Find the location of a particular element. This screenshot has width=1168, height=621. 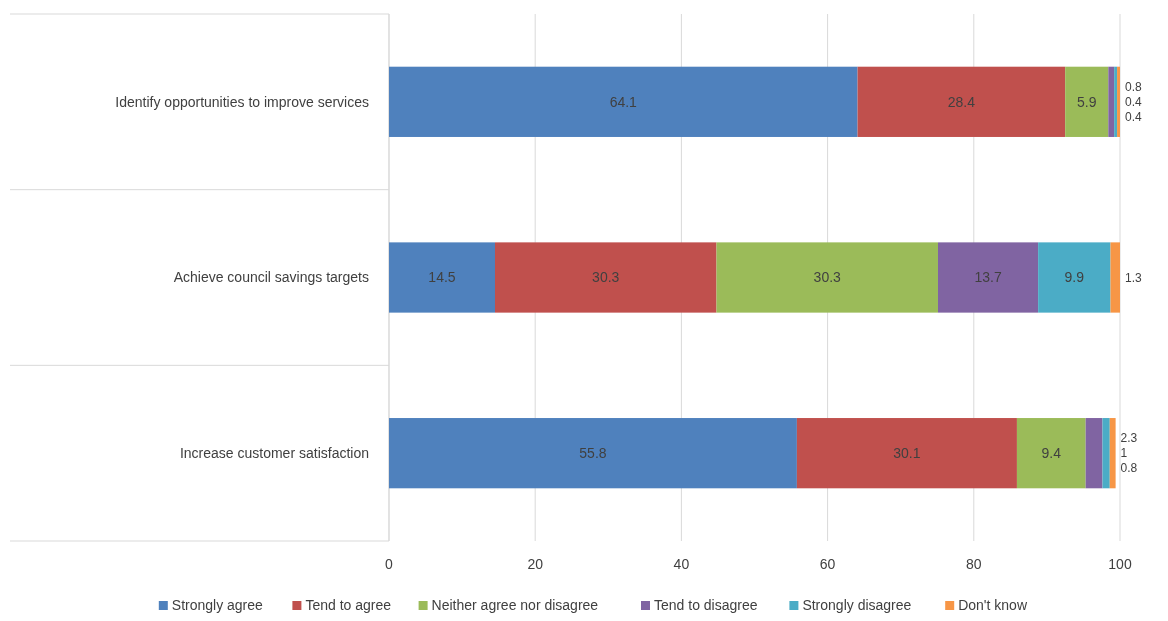

data-label: 9.9 is located at coordinates (1074, 277).